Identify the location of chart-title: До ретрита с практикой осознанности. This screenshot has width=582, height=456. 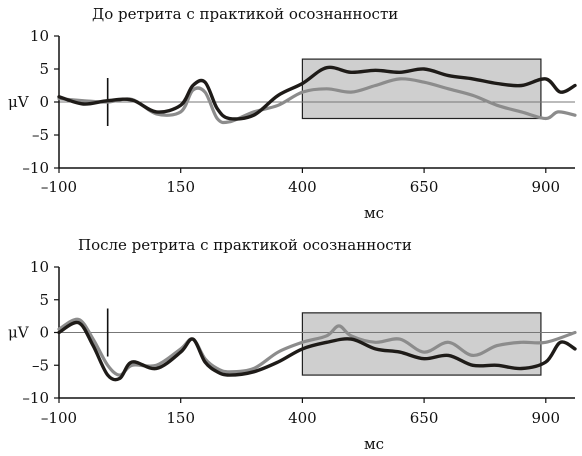
(245, 14).